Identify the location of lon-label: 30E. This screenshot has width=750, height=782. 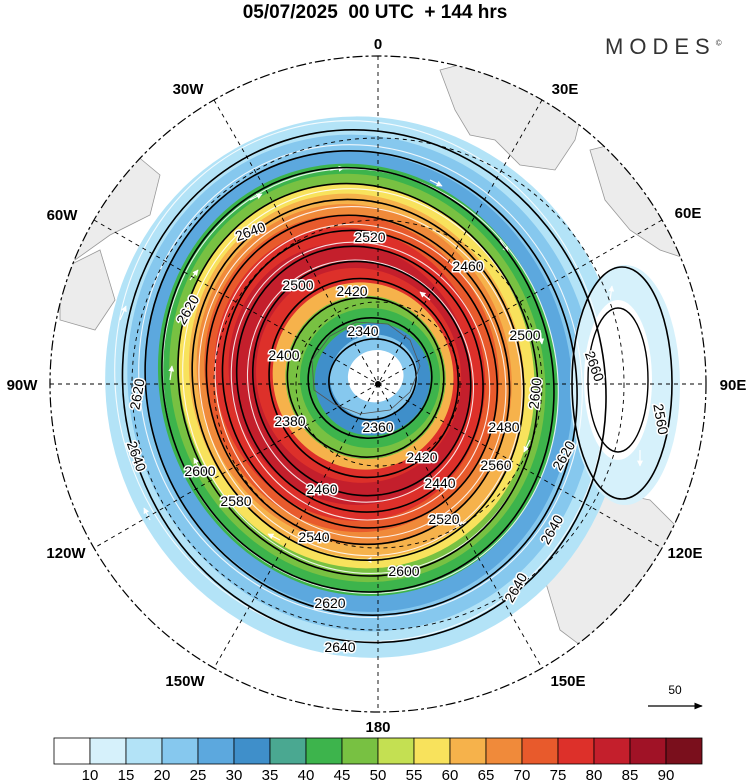
(565, 89).